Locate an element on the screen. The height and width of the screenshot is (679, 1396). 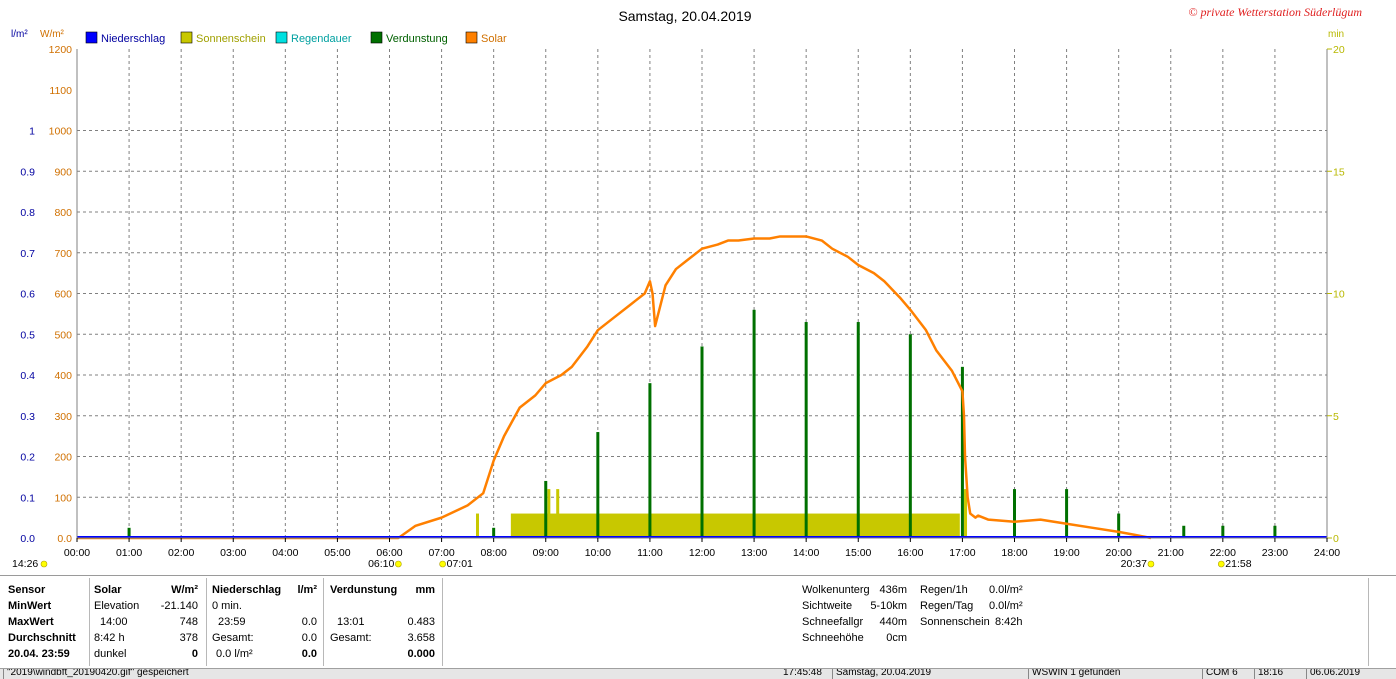
axis-x-tick: 22:00 is located at coordinates (1223, 553).